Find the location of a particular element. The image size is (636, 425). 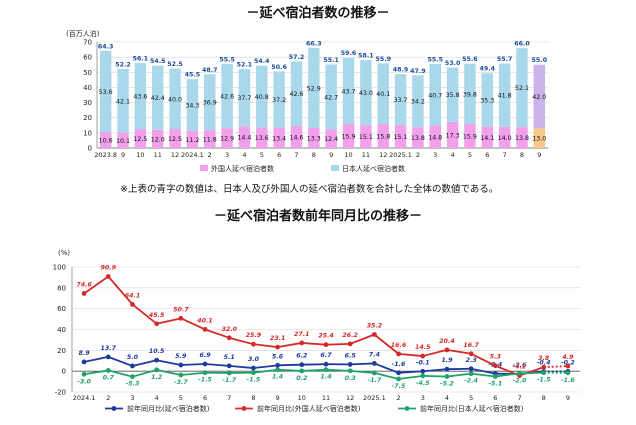

bar-x-tick-label: 6 is located at coordinates (487, 155).